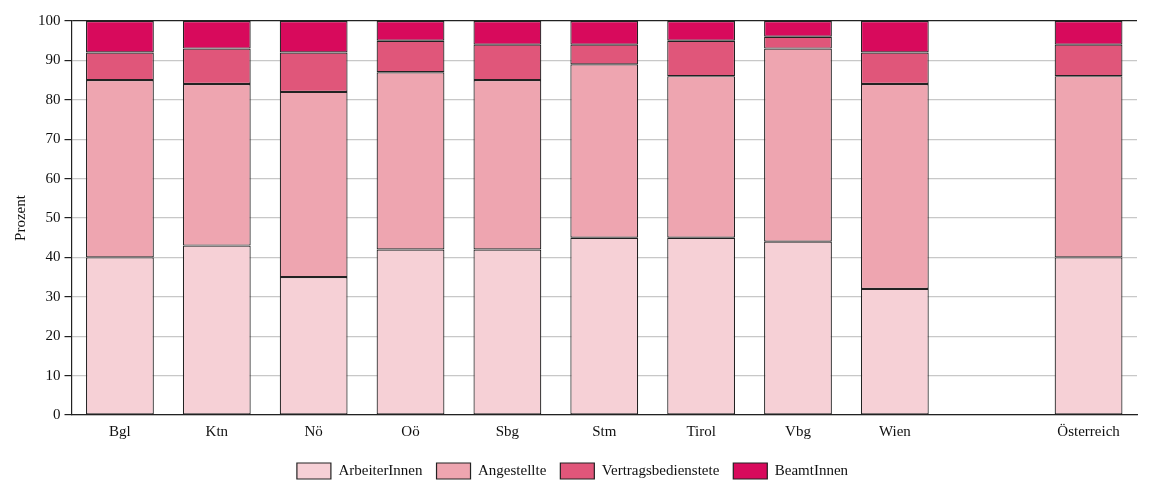 The width and height of the screenshot is (1149, 497). What do you see at coordinates (53, 177) in the screenshot?
I see `y-tick-label: 60` at bounding box center [53, 177].